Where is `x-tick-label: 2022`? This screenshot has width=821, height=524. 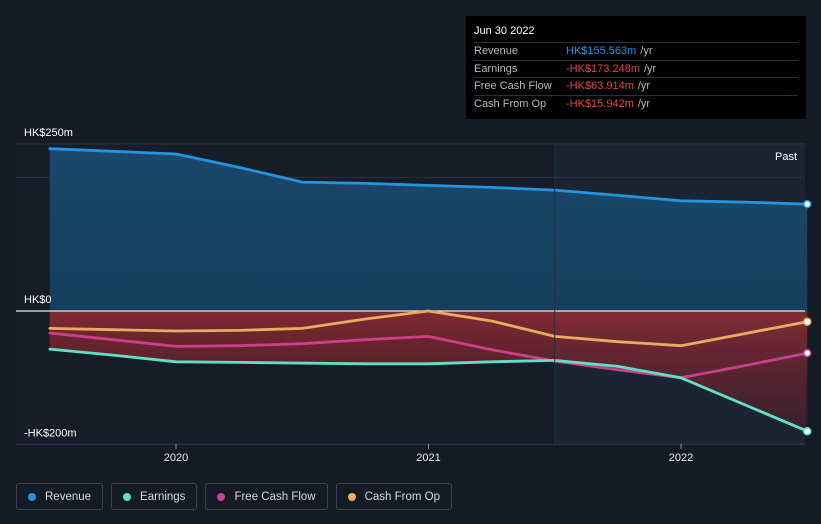 x-tick-label: 2022 is located at coordinates (681, 458).